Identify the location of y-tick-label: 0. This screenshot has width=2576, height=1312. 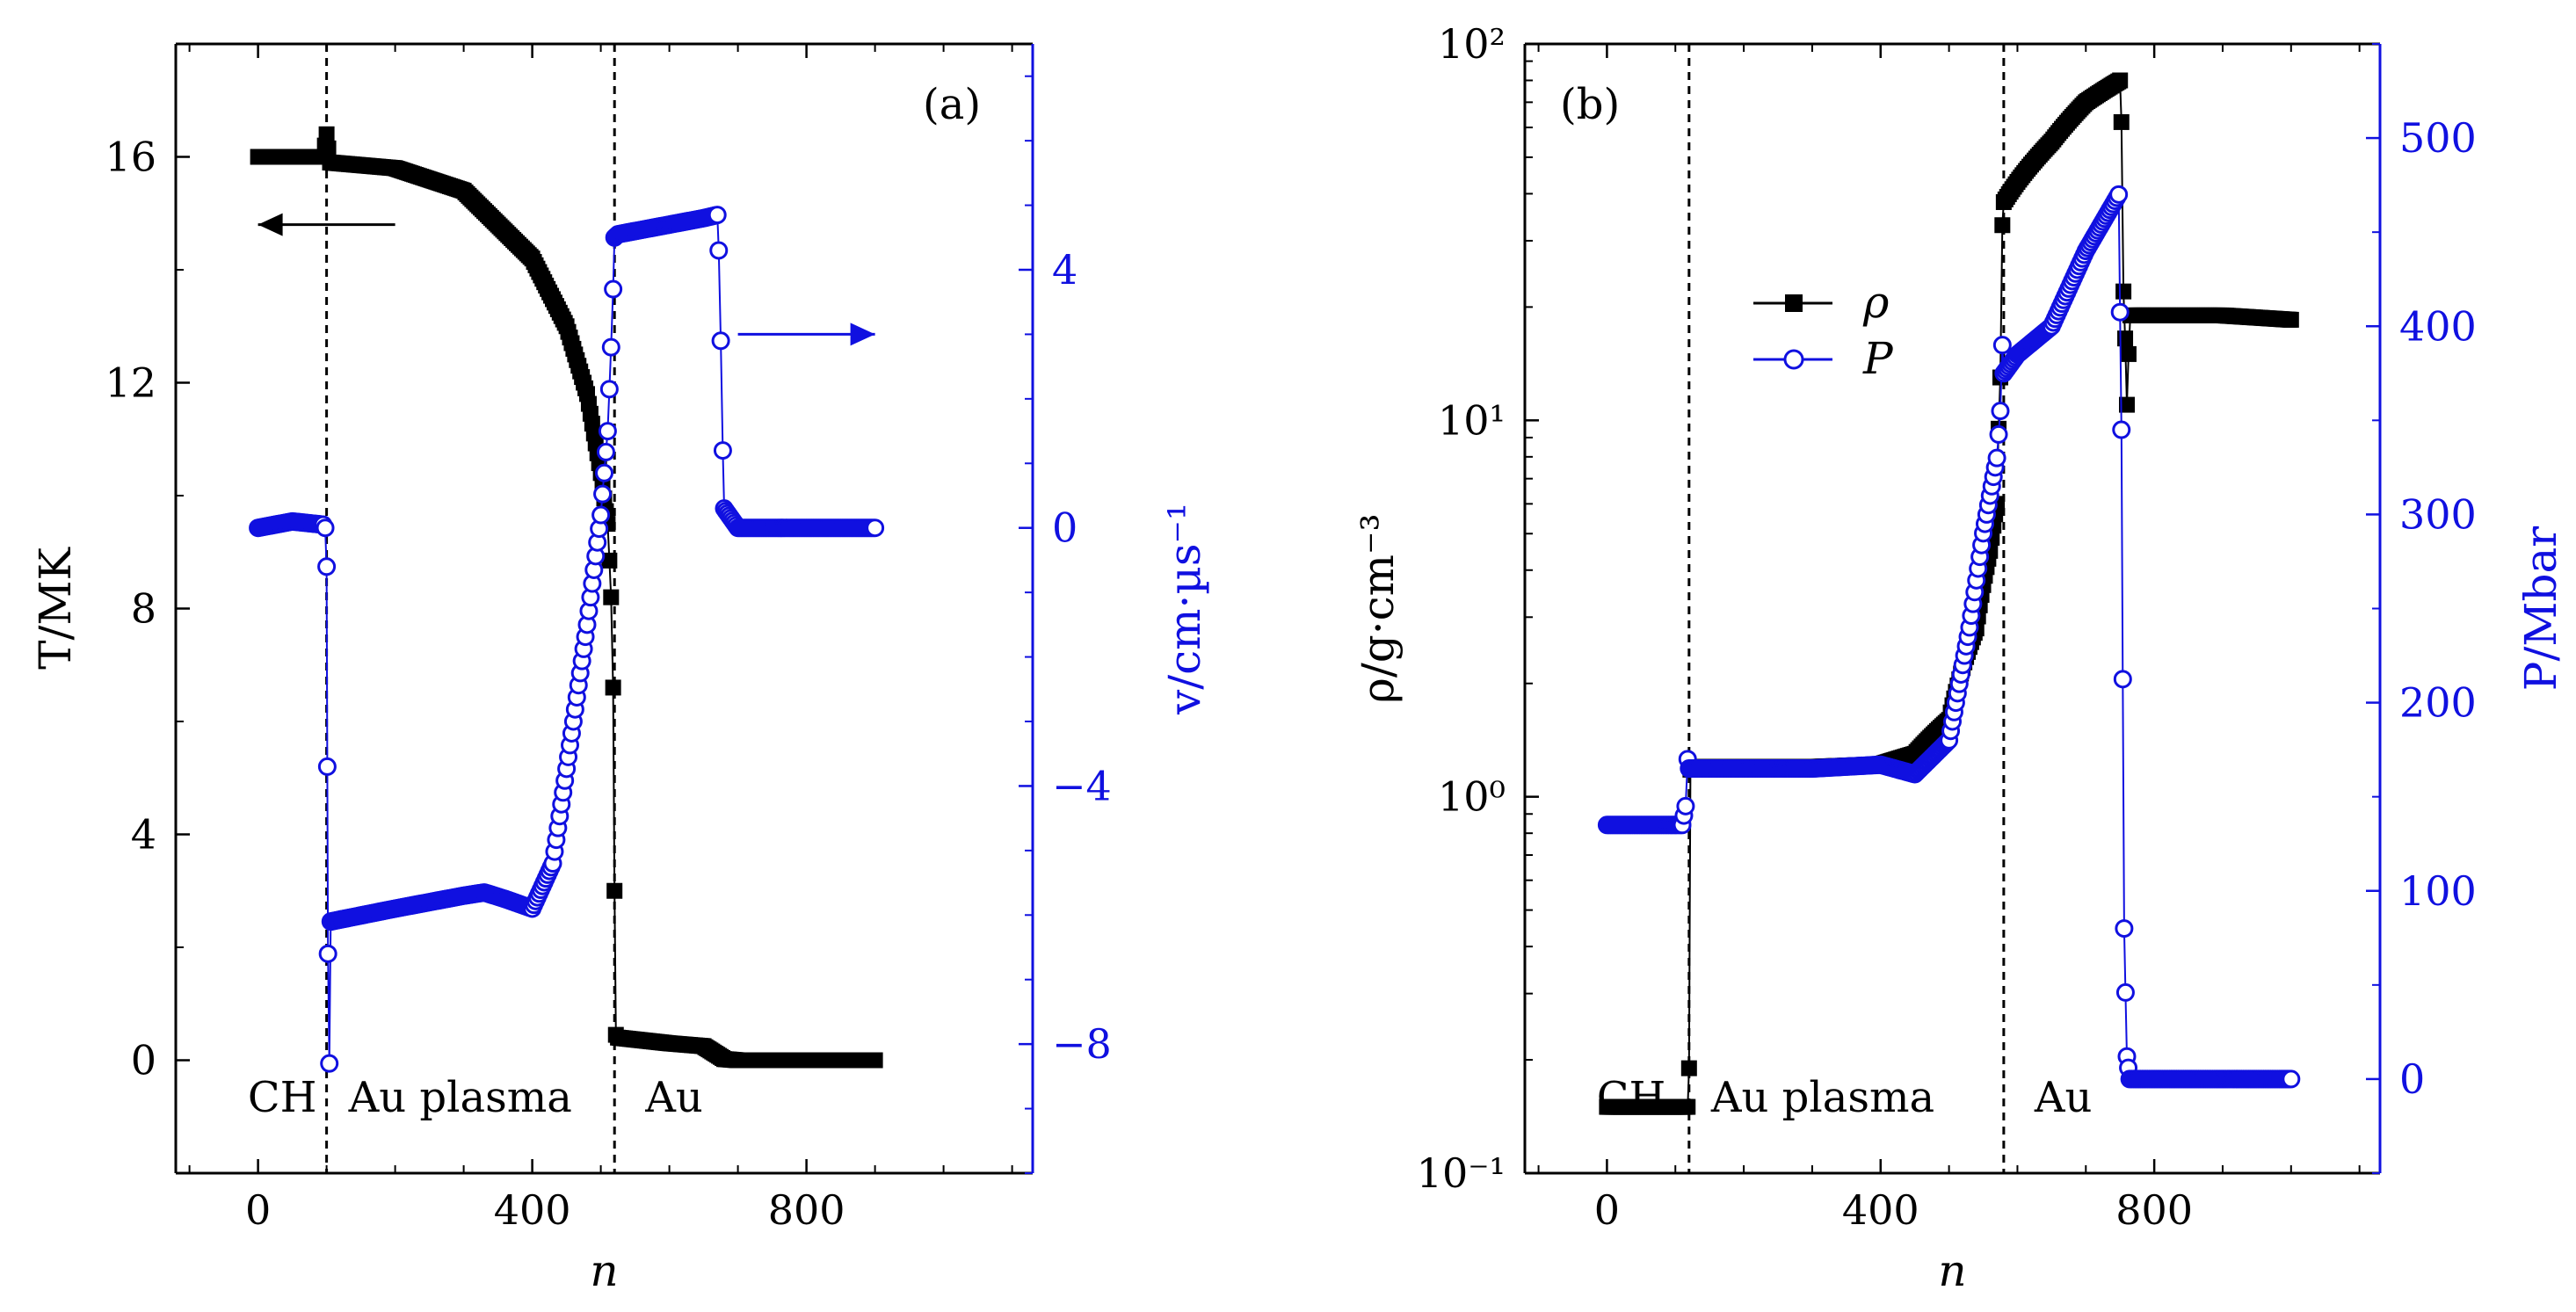
(143, 1060).